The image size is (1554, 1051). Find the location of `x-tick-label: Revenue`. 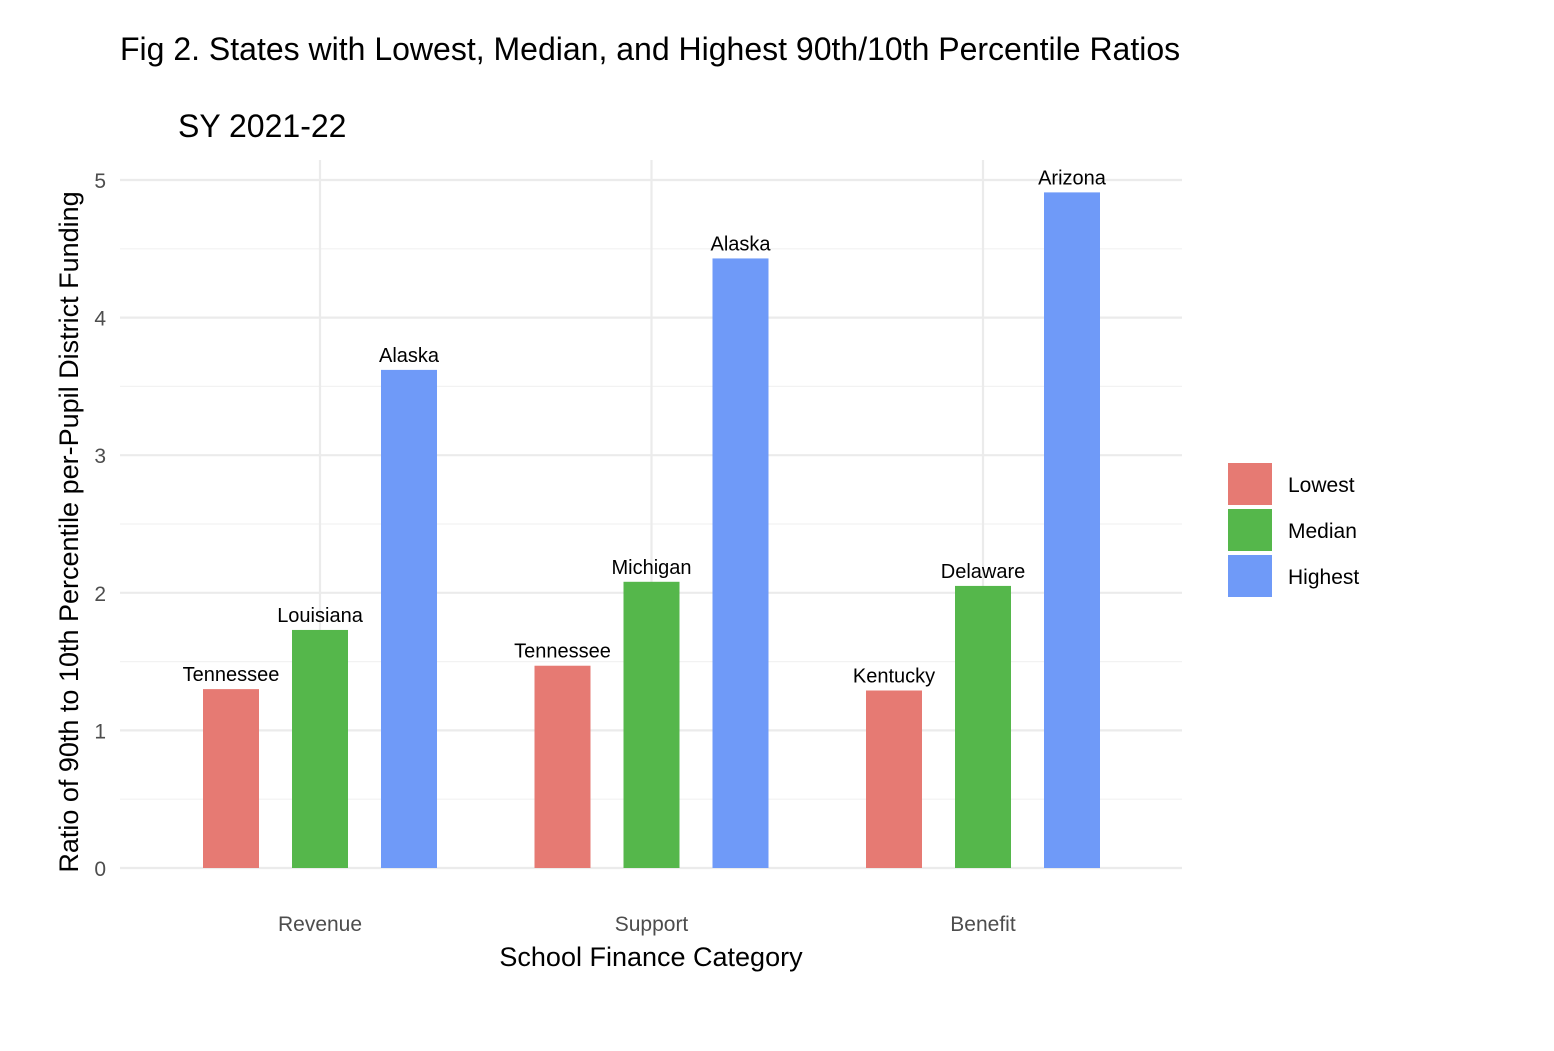

x-tick-label: Revenue is located at coordinates (320, 924).